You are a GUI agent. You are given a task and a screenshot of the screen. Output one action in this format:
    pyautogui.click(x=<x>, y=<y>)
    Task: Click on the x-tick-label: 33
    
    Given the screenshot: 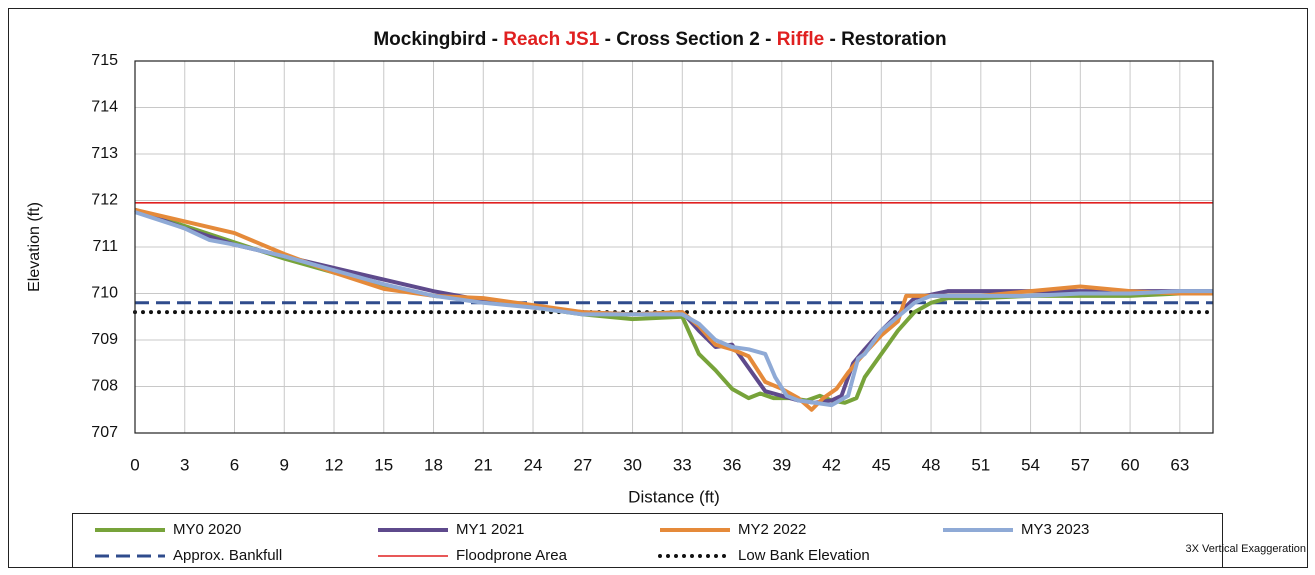 What is the action you would take?
    pyautogui.click(x=682, y=464)
    